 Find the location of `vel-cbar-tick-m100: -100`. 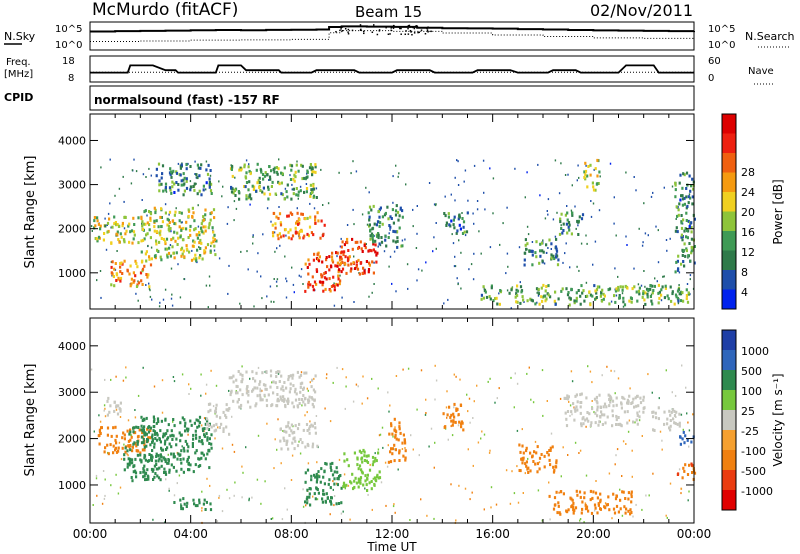

vel-cbar-tick-m100: -100 is located at coordinates (753, 451).